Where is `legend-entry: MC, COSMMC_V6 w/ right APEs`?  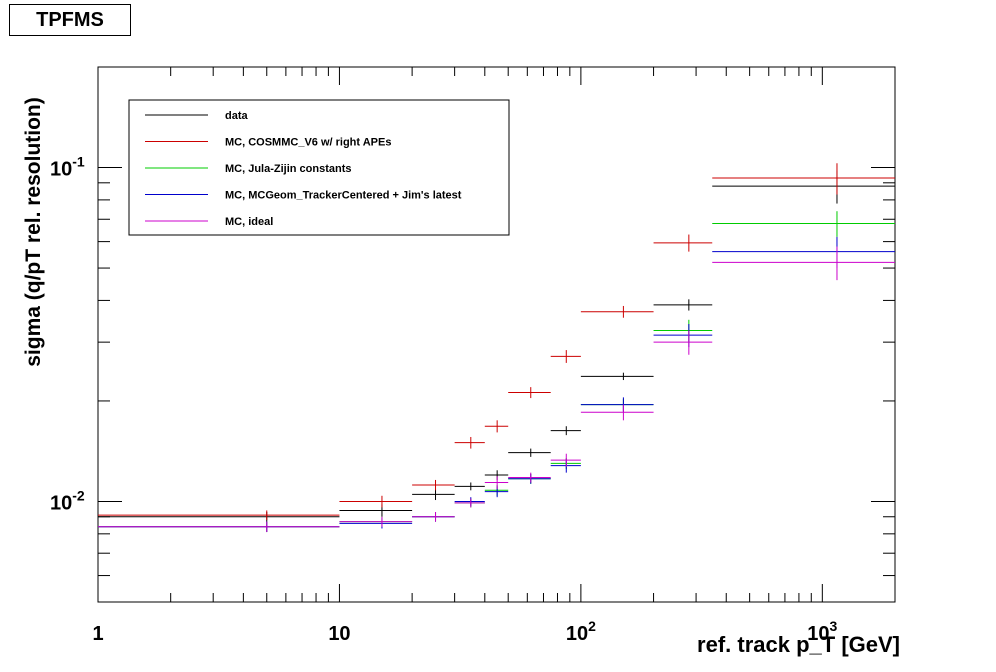
legend-entry: MC, COSMMC_V6 w/ right APEs is located at coordinates (308, 143).